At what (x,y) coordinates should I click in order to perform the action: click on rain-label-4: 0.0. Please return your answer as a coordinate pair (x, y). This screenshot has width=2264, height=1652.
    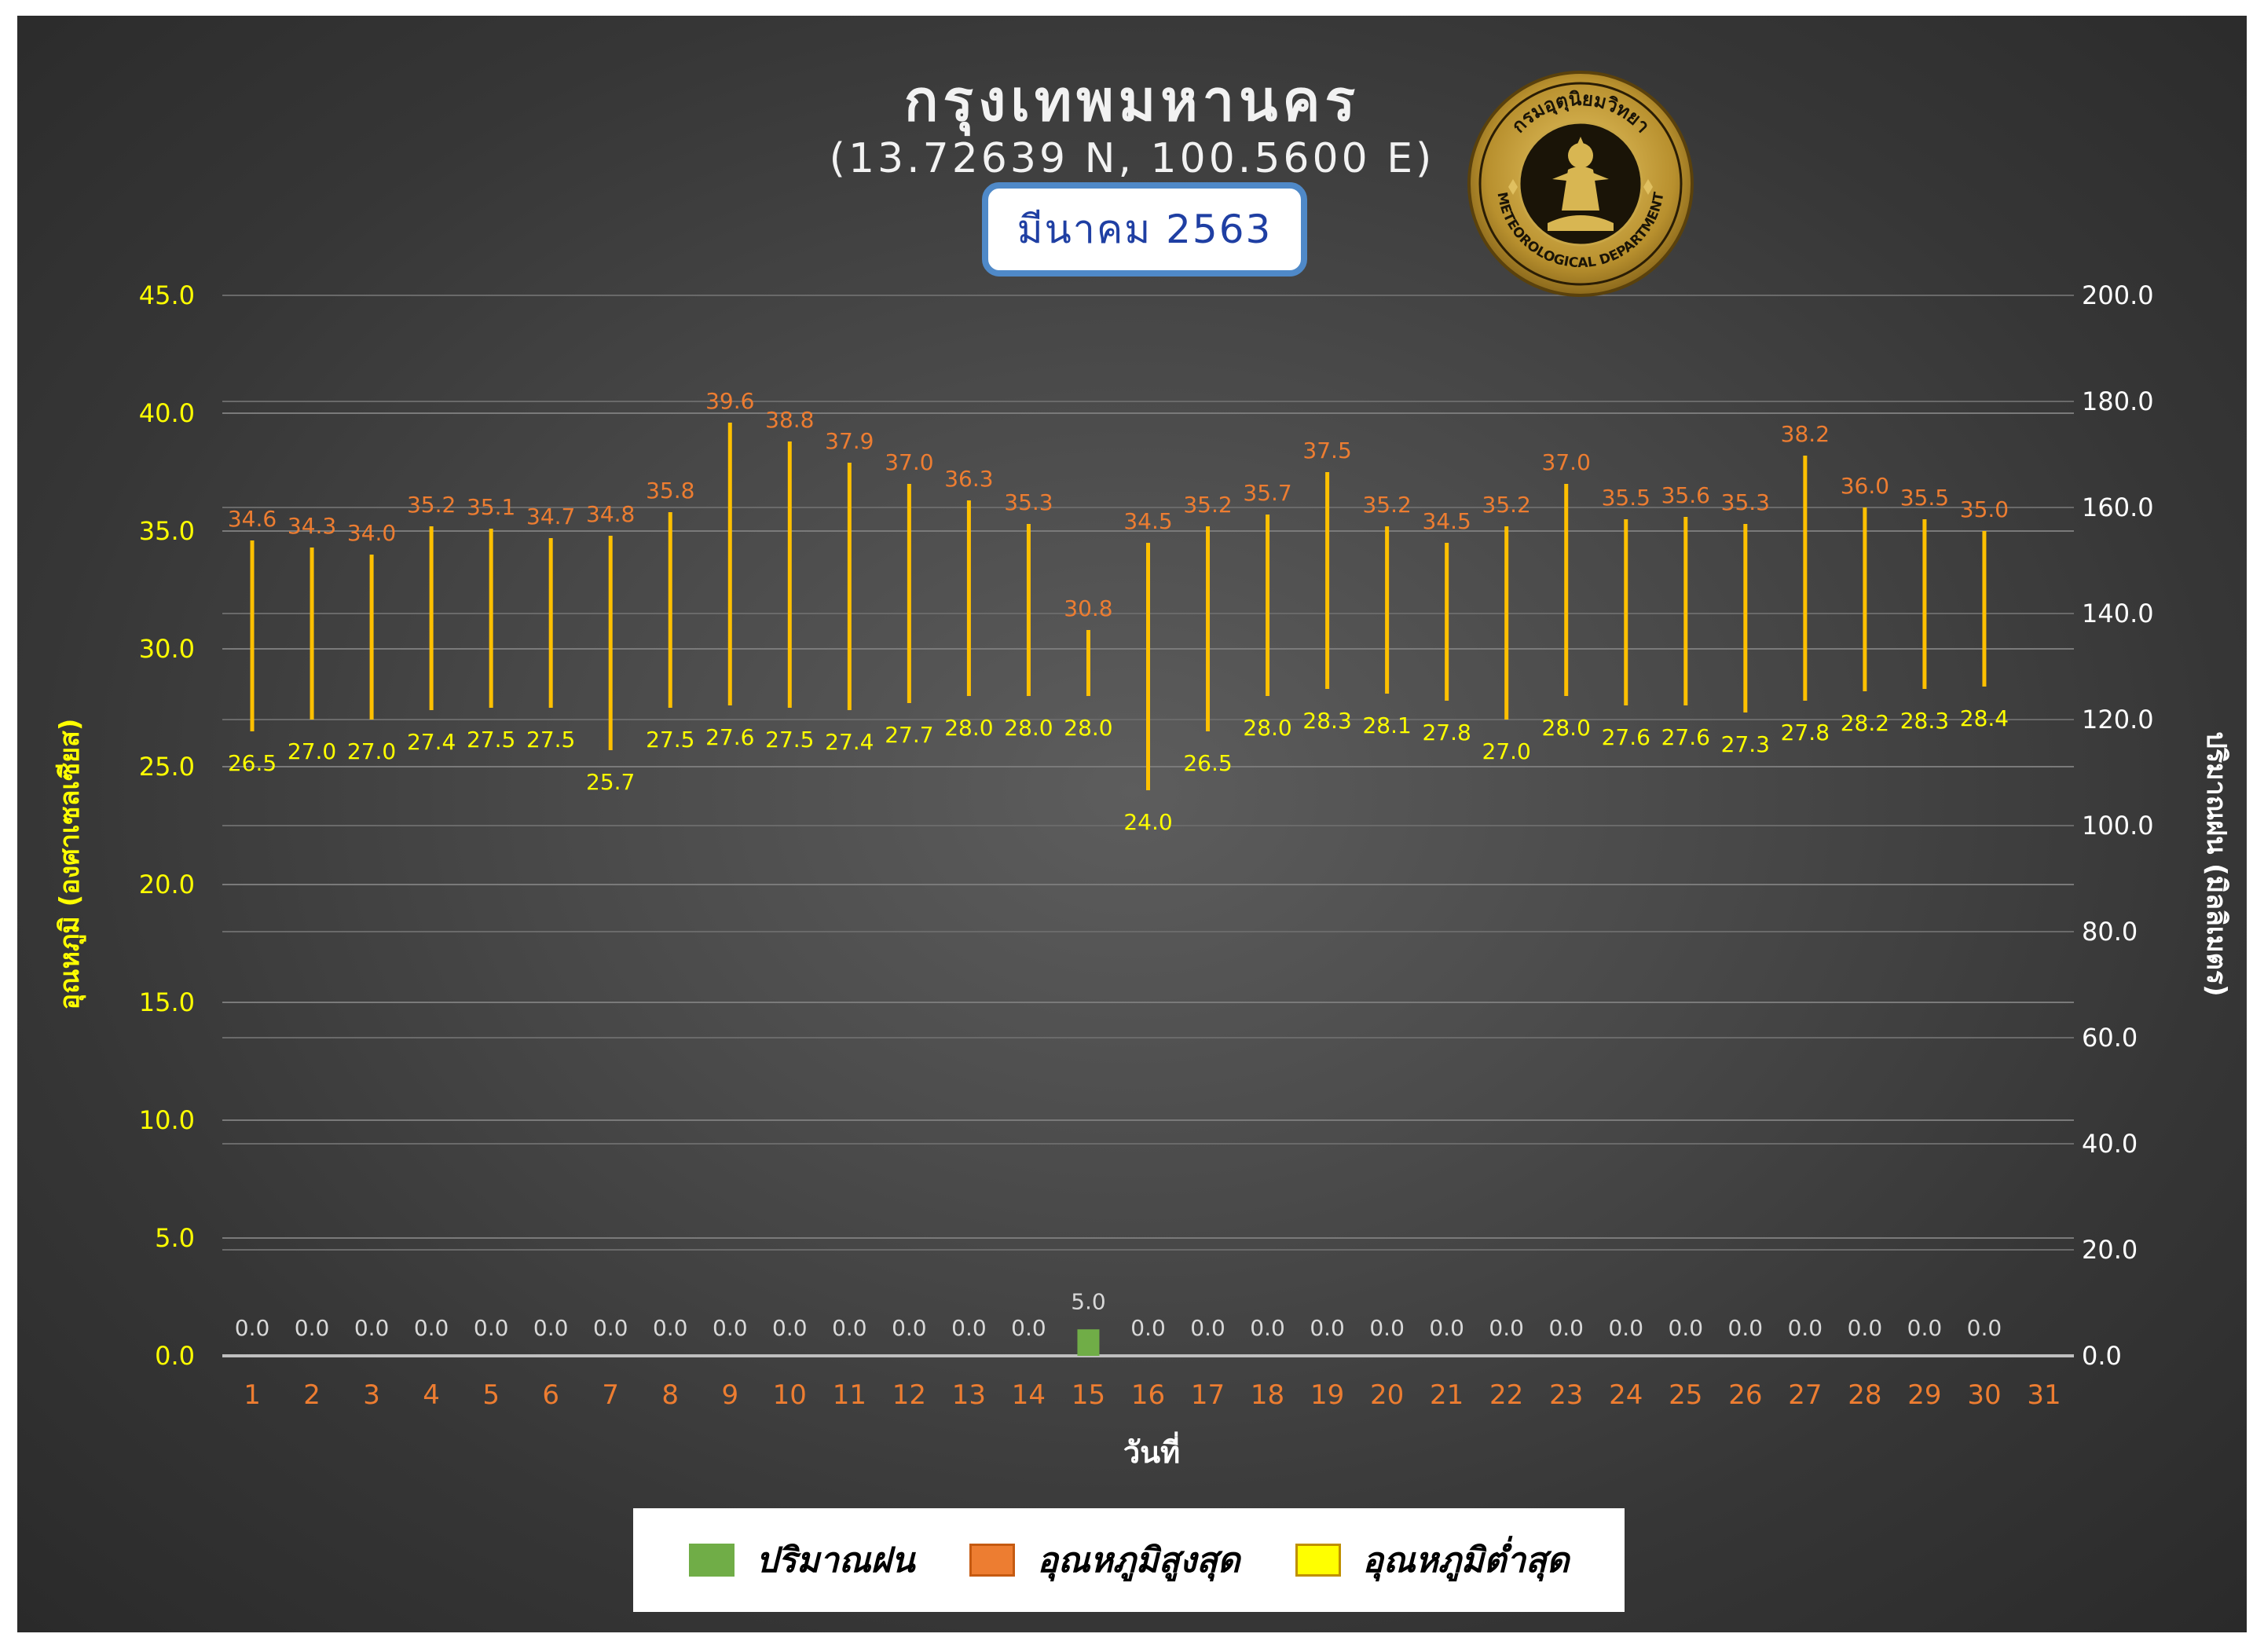
    Looking at the image, I should click on (431, 1328).